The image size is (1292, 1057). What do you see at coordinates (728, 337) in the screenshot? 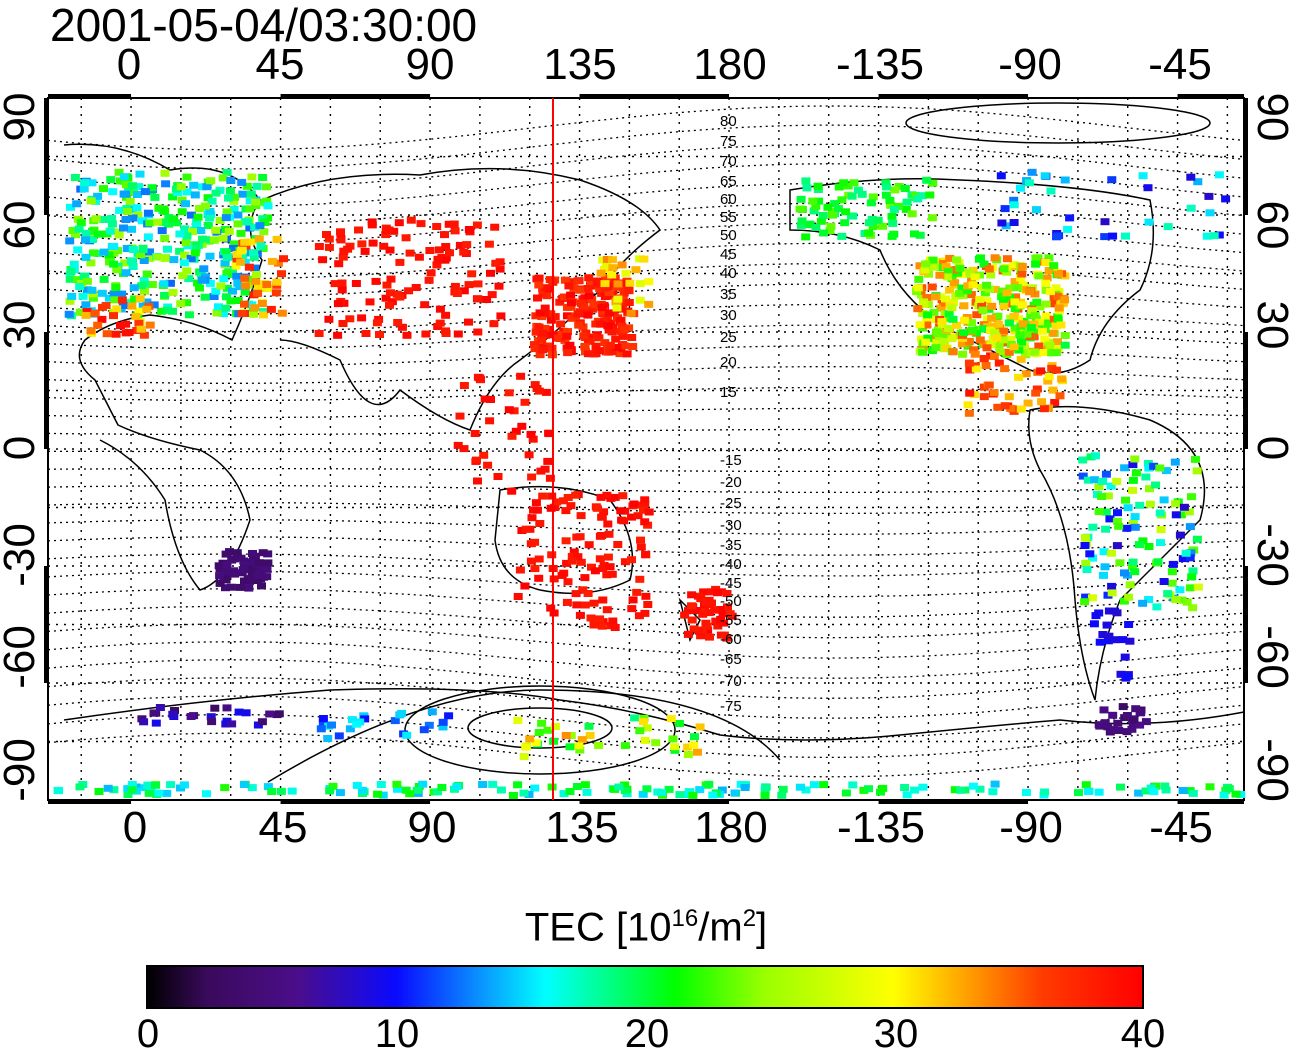
I see `contour-label: 25` at bounding box center [728, 337].